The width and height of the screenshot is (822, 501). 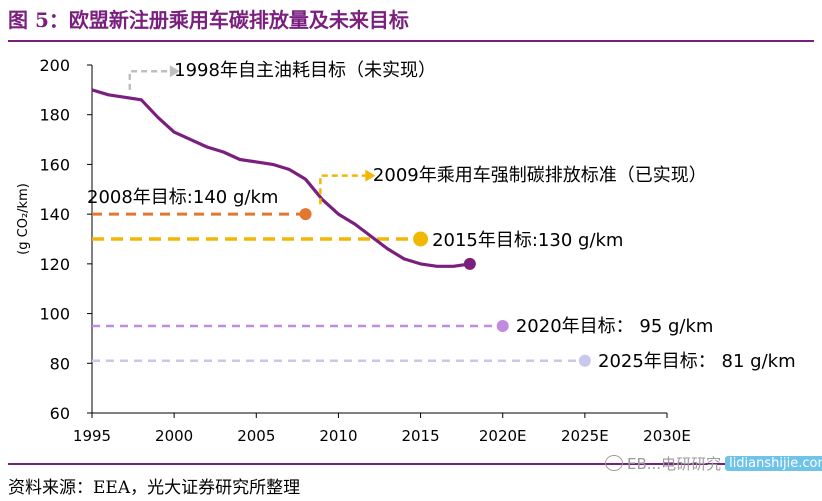 I want to click on x-tick-label: 1995, so click(x=92, y=436).